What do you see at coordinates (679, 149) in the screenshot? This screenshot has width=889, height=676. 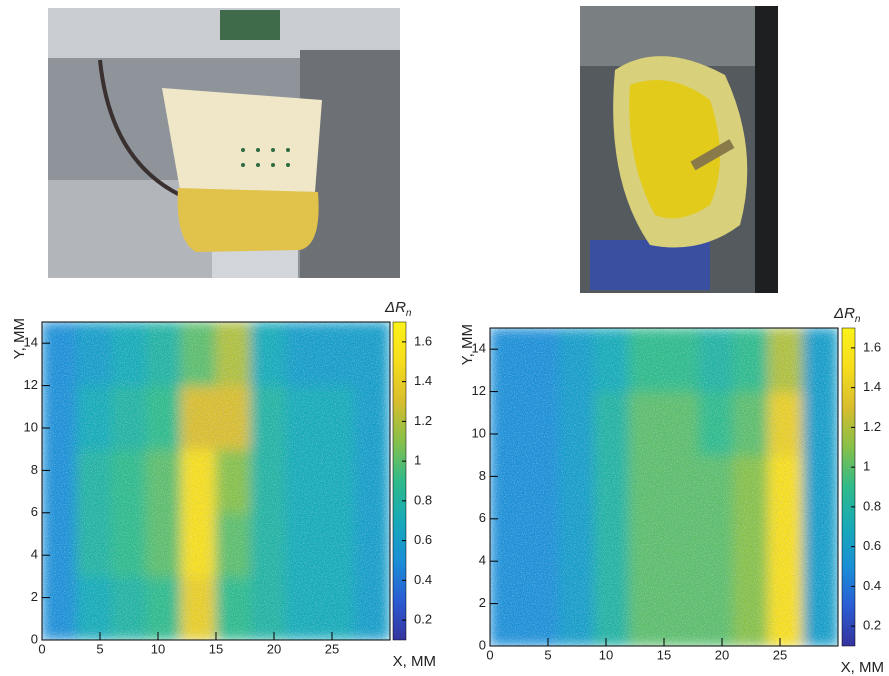 I see `photo-sample-right` at bounding box center [679, 149].